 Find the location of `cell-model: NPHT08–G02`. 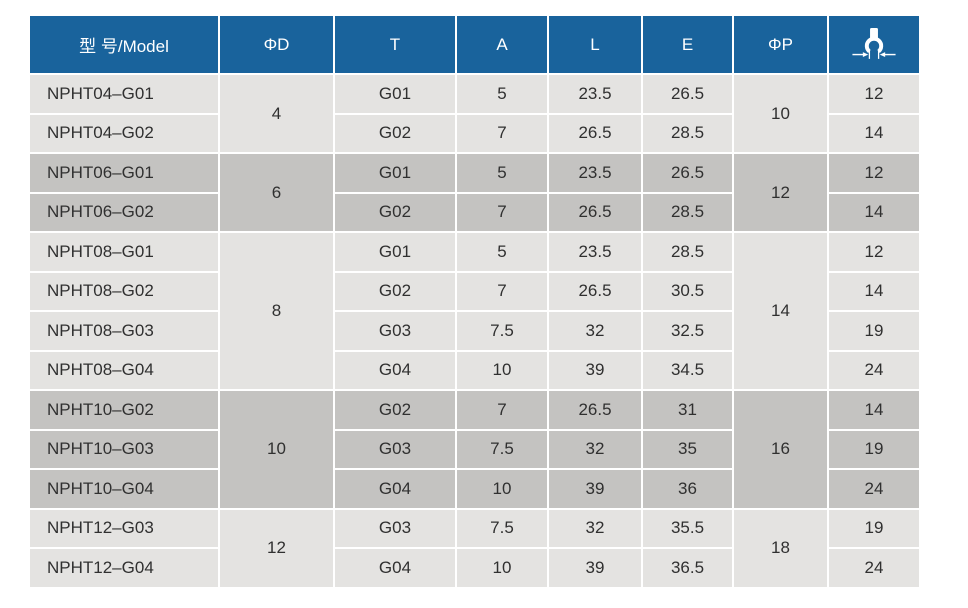

cell-model: NPHT08–G02 is located at coordinates (124, 291).